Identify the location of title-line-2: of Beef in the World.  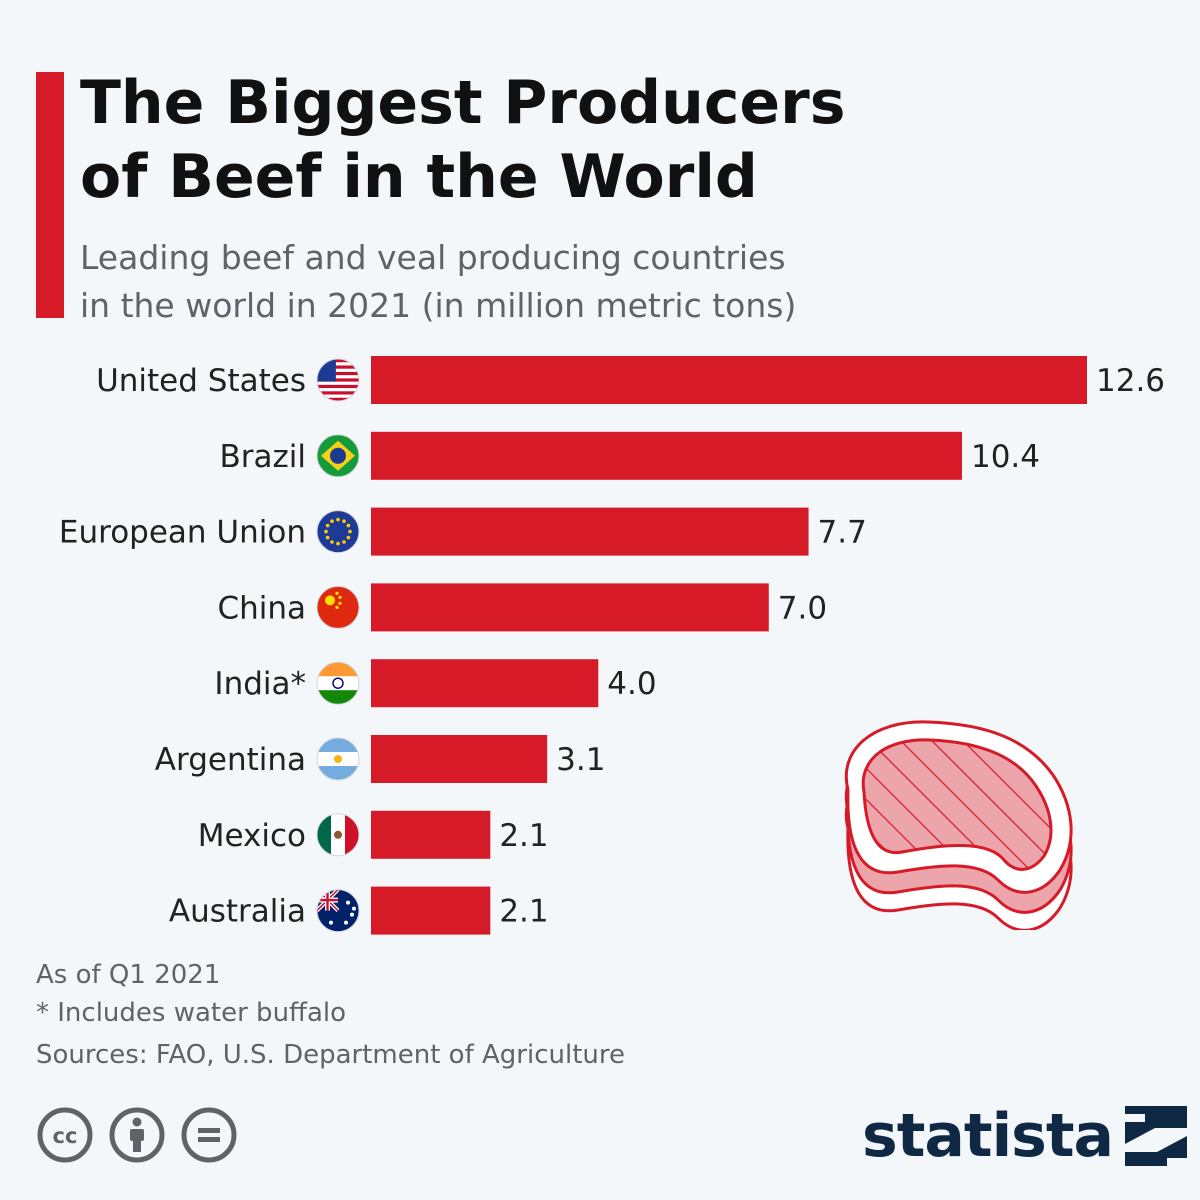
(419, 177).